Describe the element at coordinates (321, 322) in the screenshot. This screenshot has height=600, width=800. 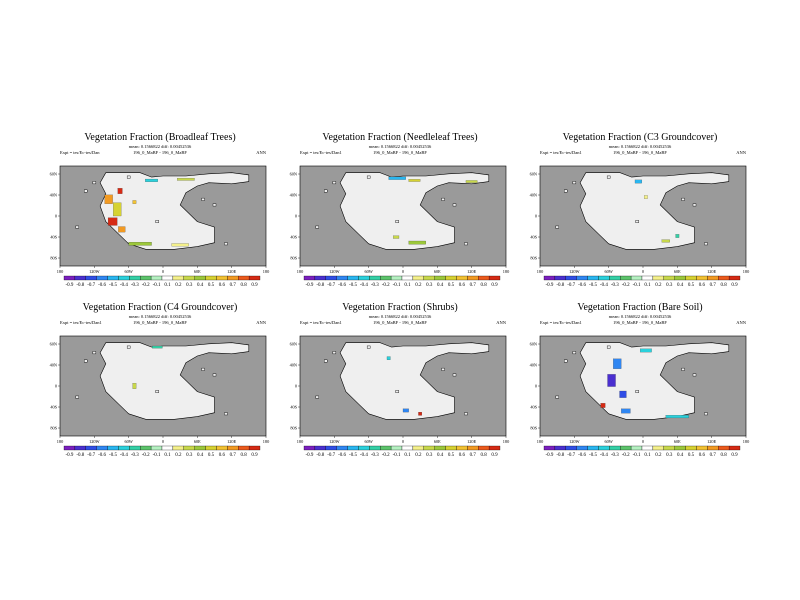
I see `expt-label: Expt = tes/Ec-tes/Dan1` at that location.